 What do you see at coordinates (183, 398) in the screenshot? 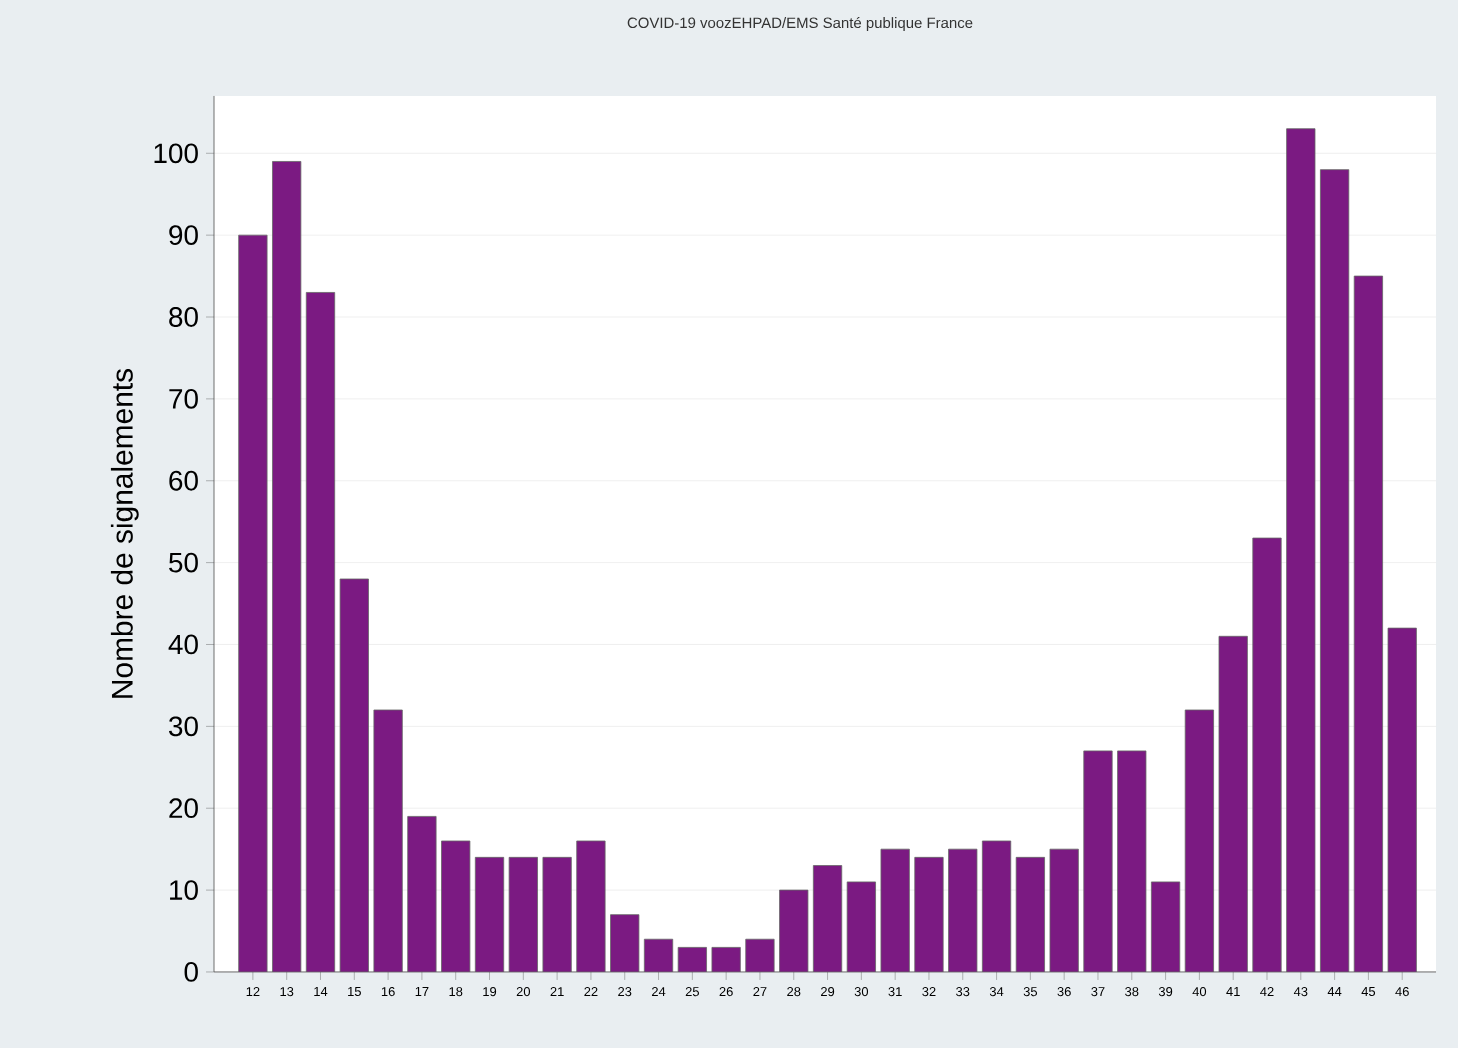
I see `y-tick-label: 70` at bounding box center [183, 398].